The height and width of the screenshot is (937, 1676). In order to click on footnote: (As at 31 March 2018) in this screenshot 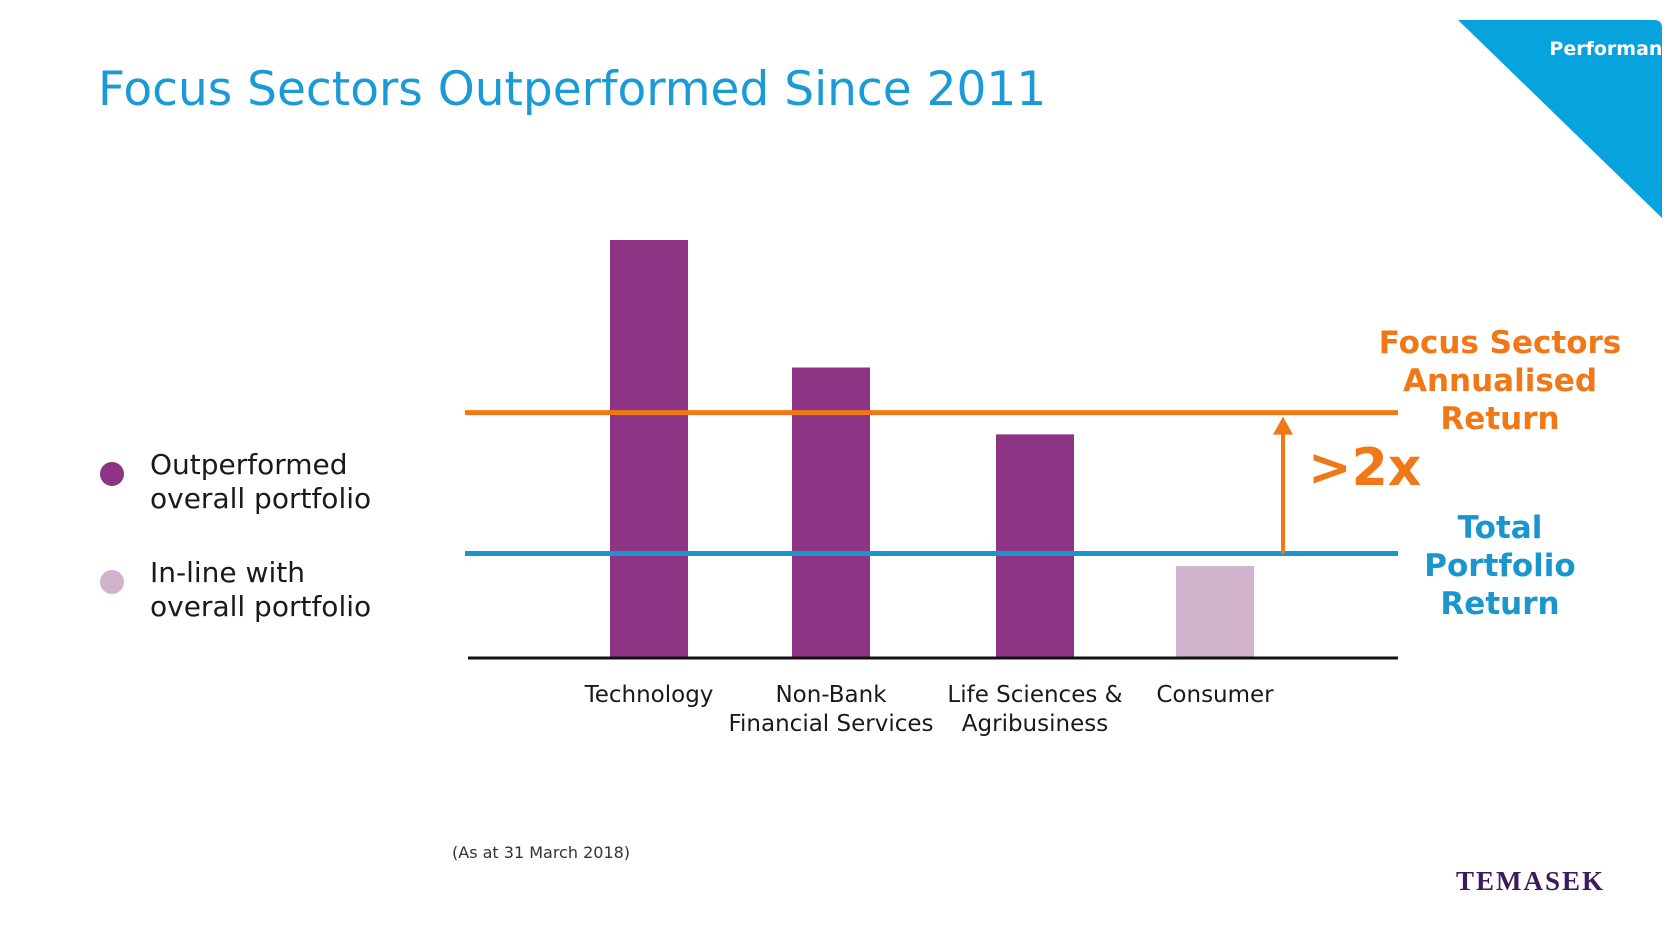, I will do `click(541, 852)`.